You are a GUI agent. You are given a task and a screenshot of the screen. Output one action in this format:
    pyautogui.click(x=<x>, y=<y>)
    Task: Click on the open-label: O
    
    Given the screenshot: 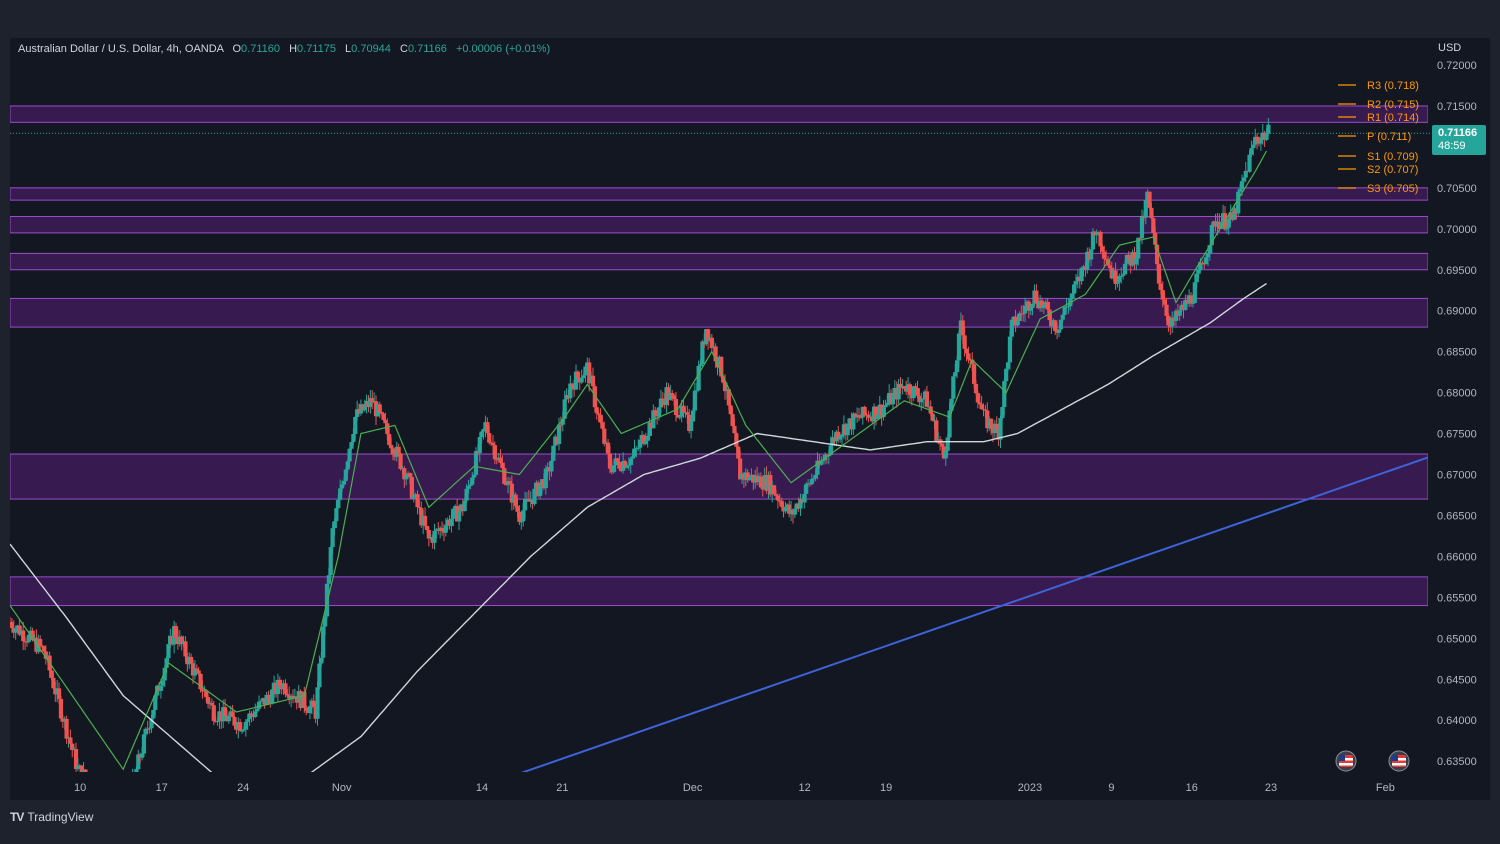 What is the action you would take?
    pyautogui.click(x=237, y=49)
    